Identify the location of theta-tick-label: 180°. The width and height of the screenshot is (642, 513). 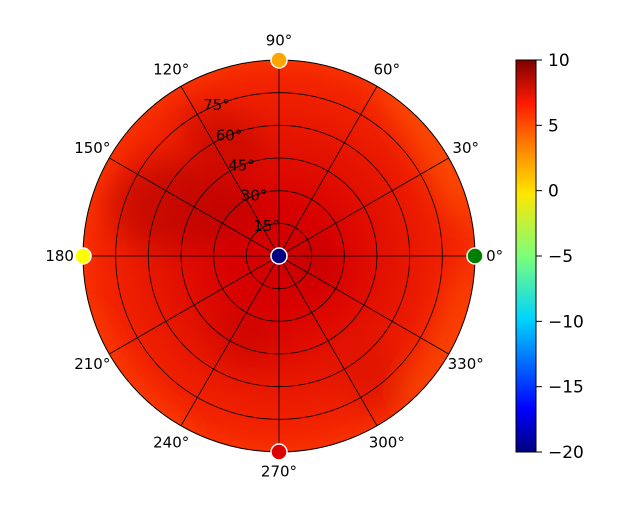
(63, 256).